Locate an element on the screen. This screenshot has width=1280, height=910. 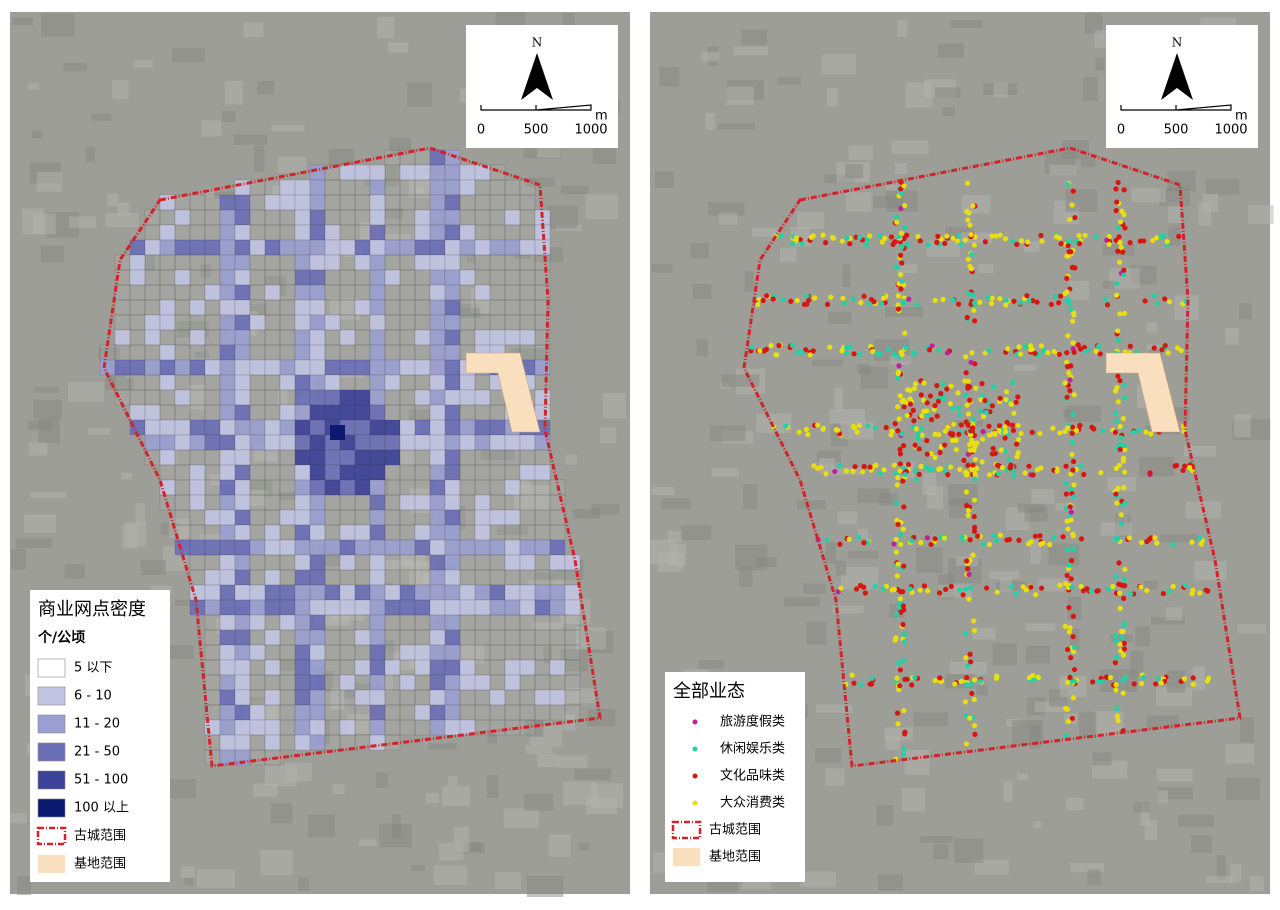
legend-label: 古城范围 is located at coordinates (735, 830).